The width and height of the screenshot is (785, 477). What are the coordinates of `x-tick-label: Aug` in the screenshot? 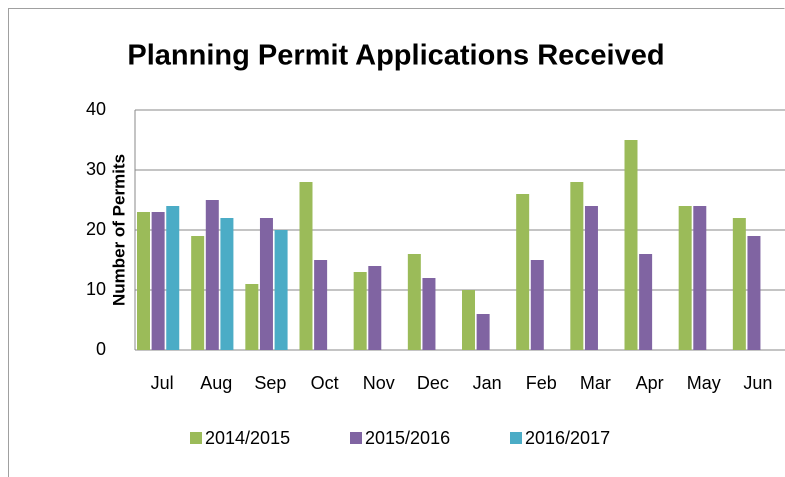 It's located at (216, 383).